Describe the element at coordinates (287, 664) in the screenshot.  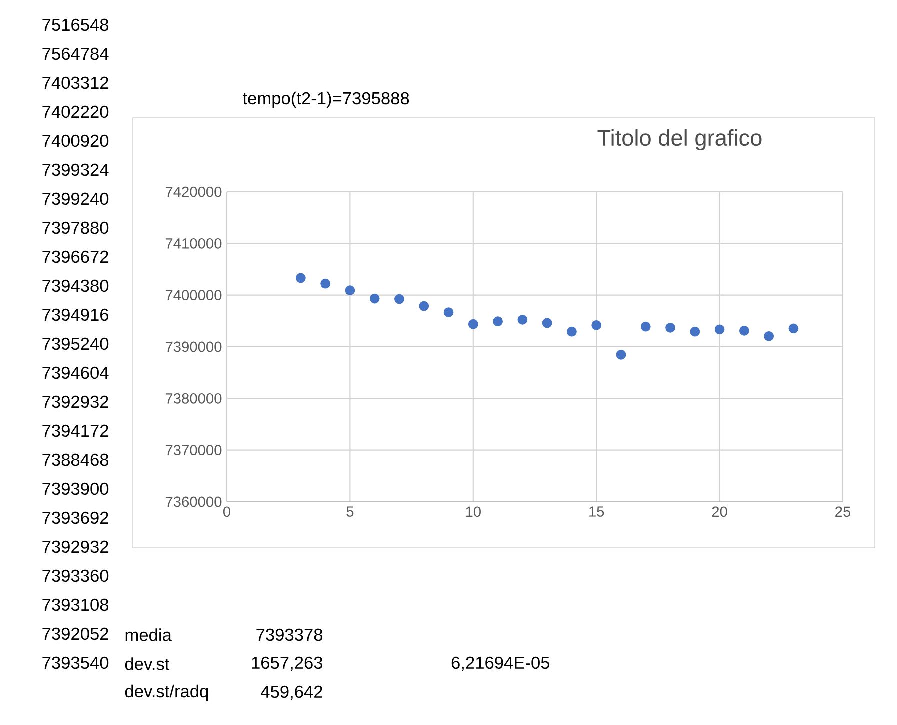
I see `text: 1657,263` at that location.